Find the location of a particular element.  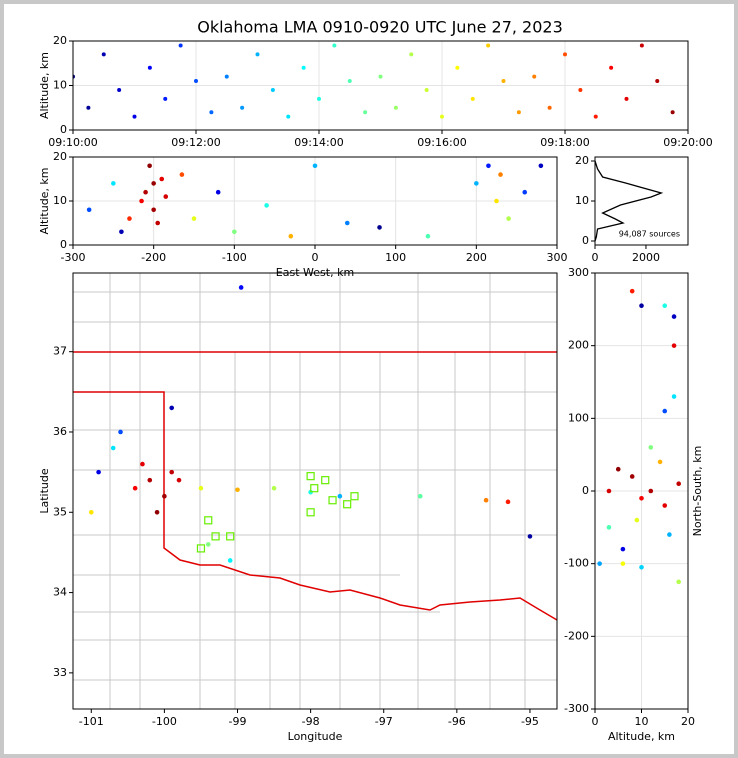

y-tick-label: 200 is located at coordinates (578, 345).